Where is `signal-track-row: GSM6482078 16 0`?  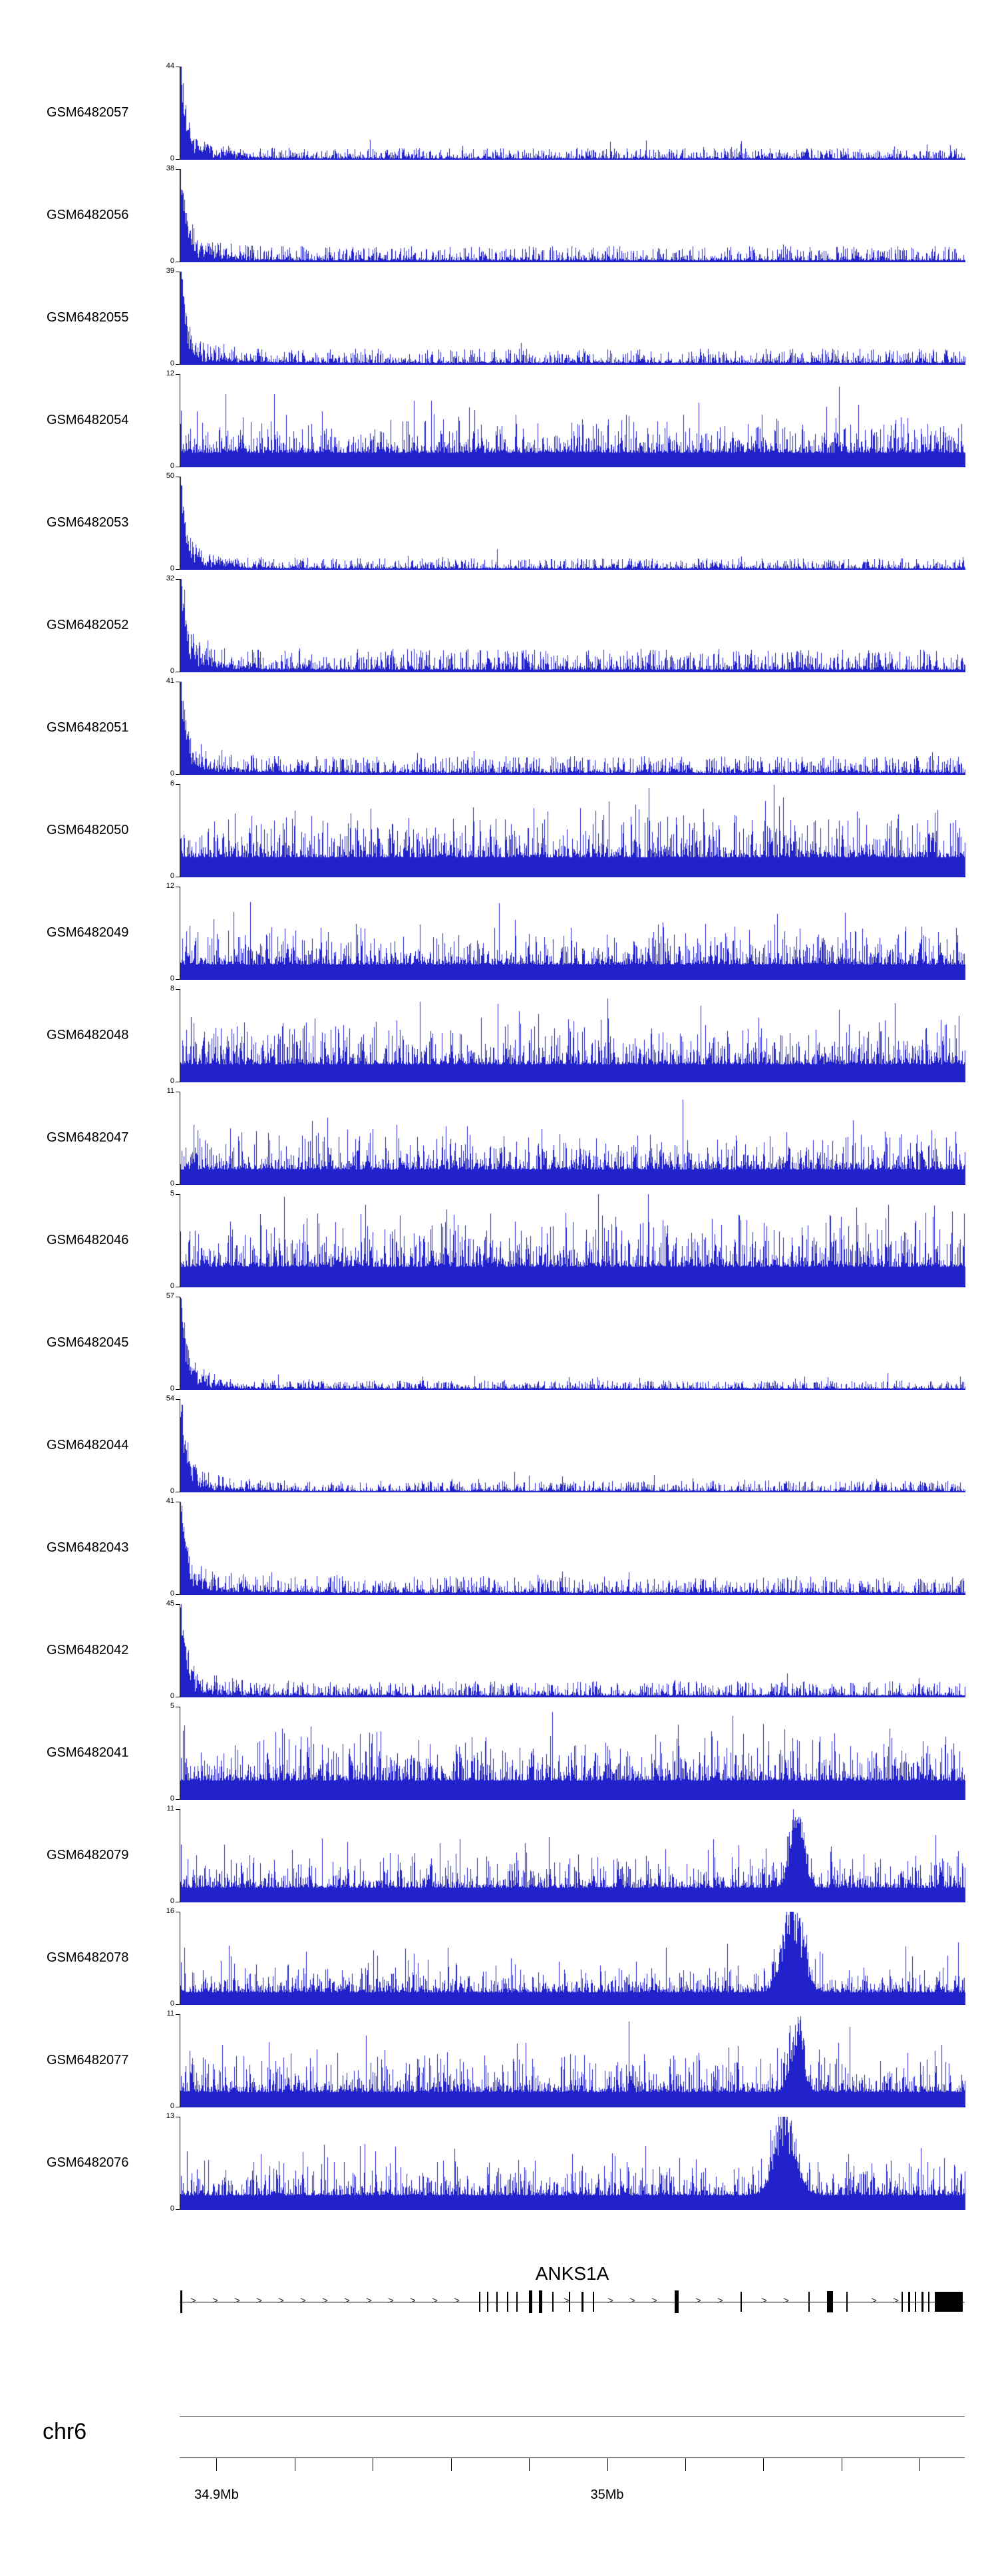 signal-track-row: GSM6482078 16 0 is located at coordinates (499, 1960).